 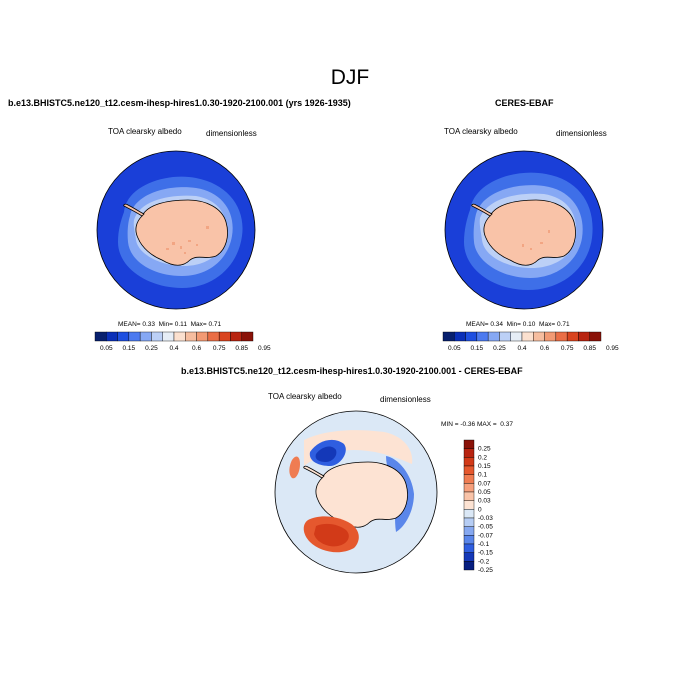 I want to click on panel2-polar-map, so click(x=524, y=230).